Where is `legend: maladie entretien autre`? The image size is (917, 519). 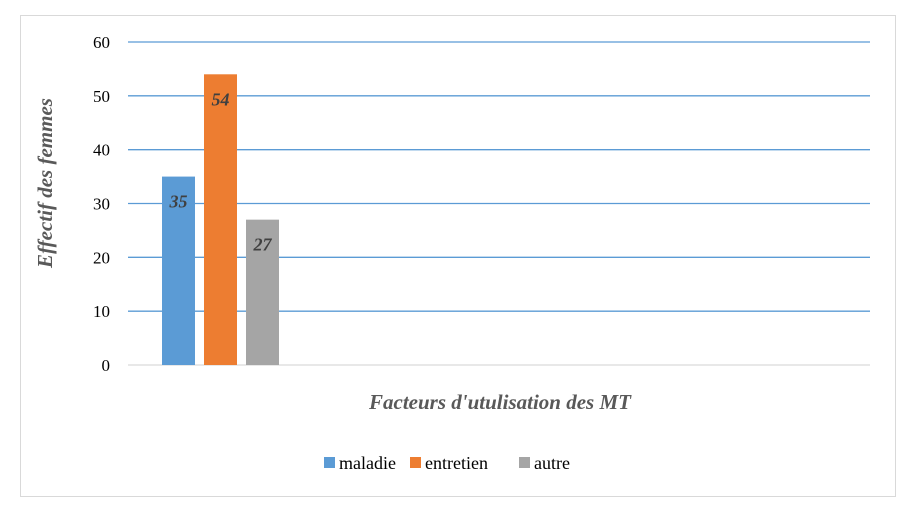 legend: maladie entretien autre is located at coordinates (447, 463).